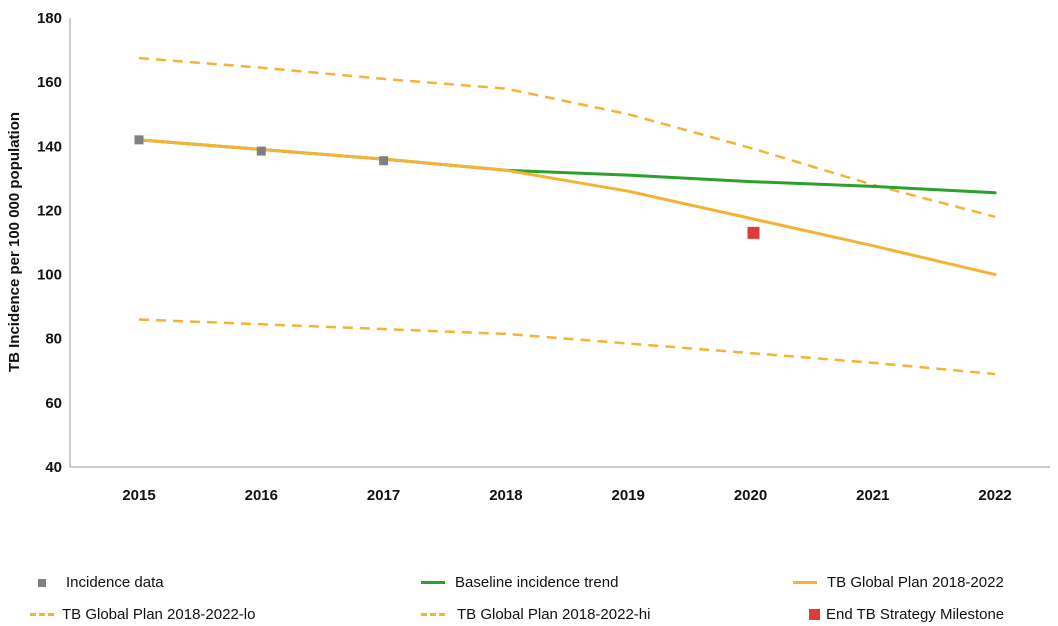 The image size is (1058, 626). Describe the element at coordinates (753, 232) in the screenshot. I see `milestone-point` at that location.